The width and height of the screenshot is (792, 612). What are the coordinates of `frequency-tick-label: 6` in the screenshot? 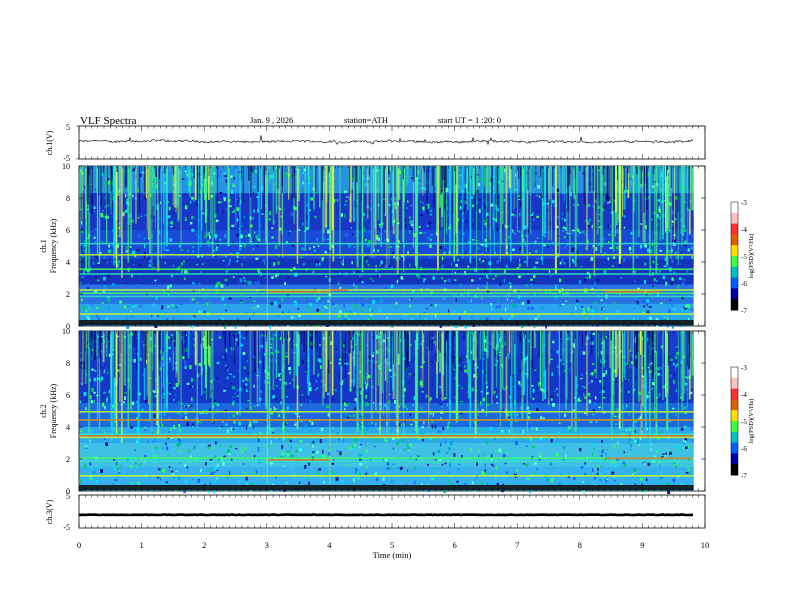 It's located at (68, 395).